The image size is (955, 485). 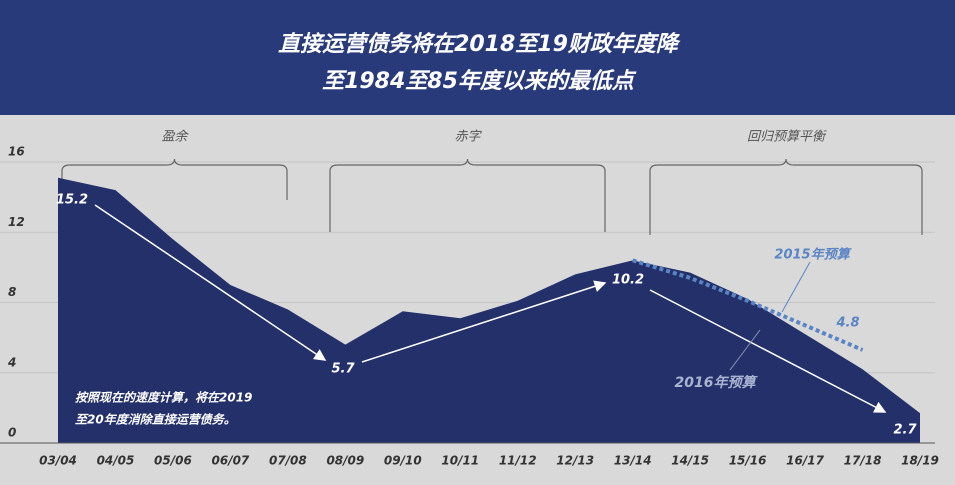 I want to click on period-label: 赤字, so click(x=468, y=137).